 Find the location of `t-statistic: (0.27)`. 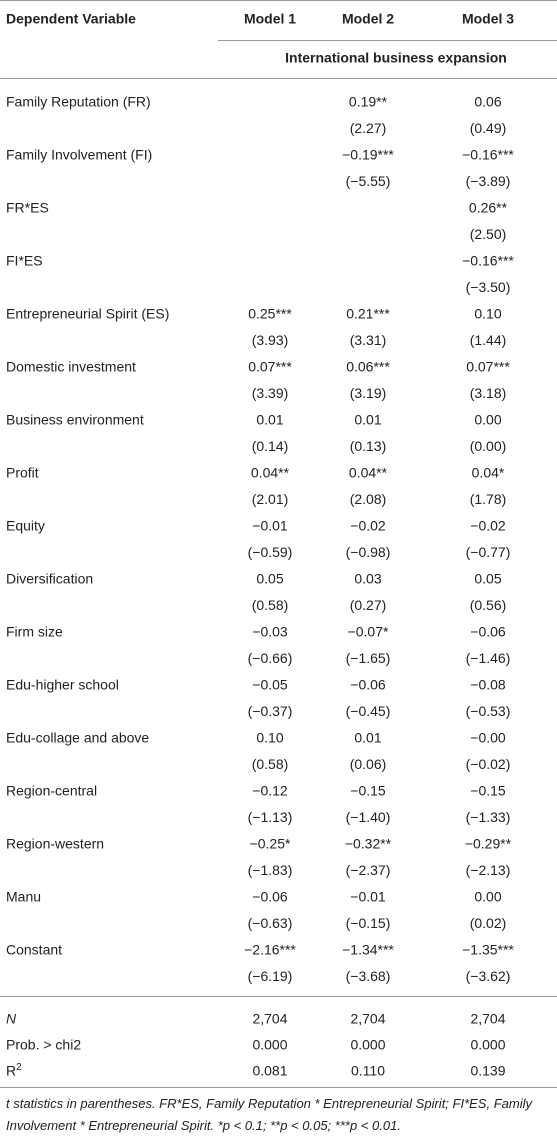

t-statistic: (0.27) is located at coordinates (368, 605).